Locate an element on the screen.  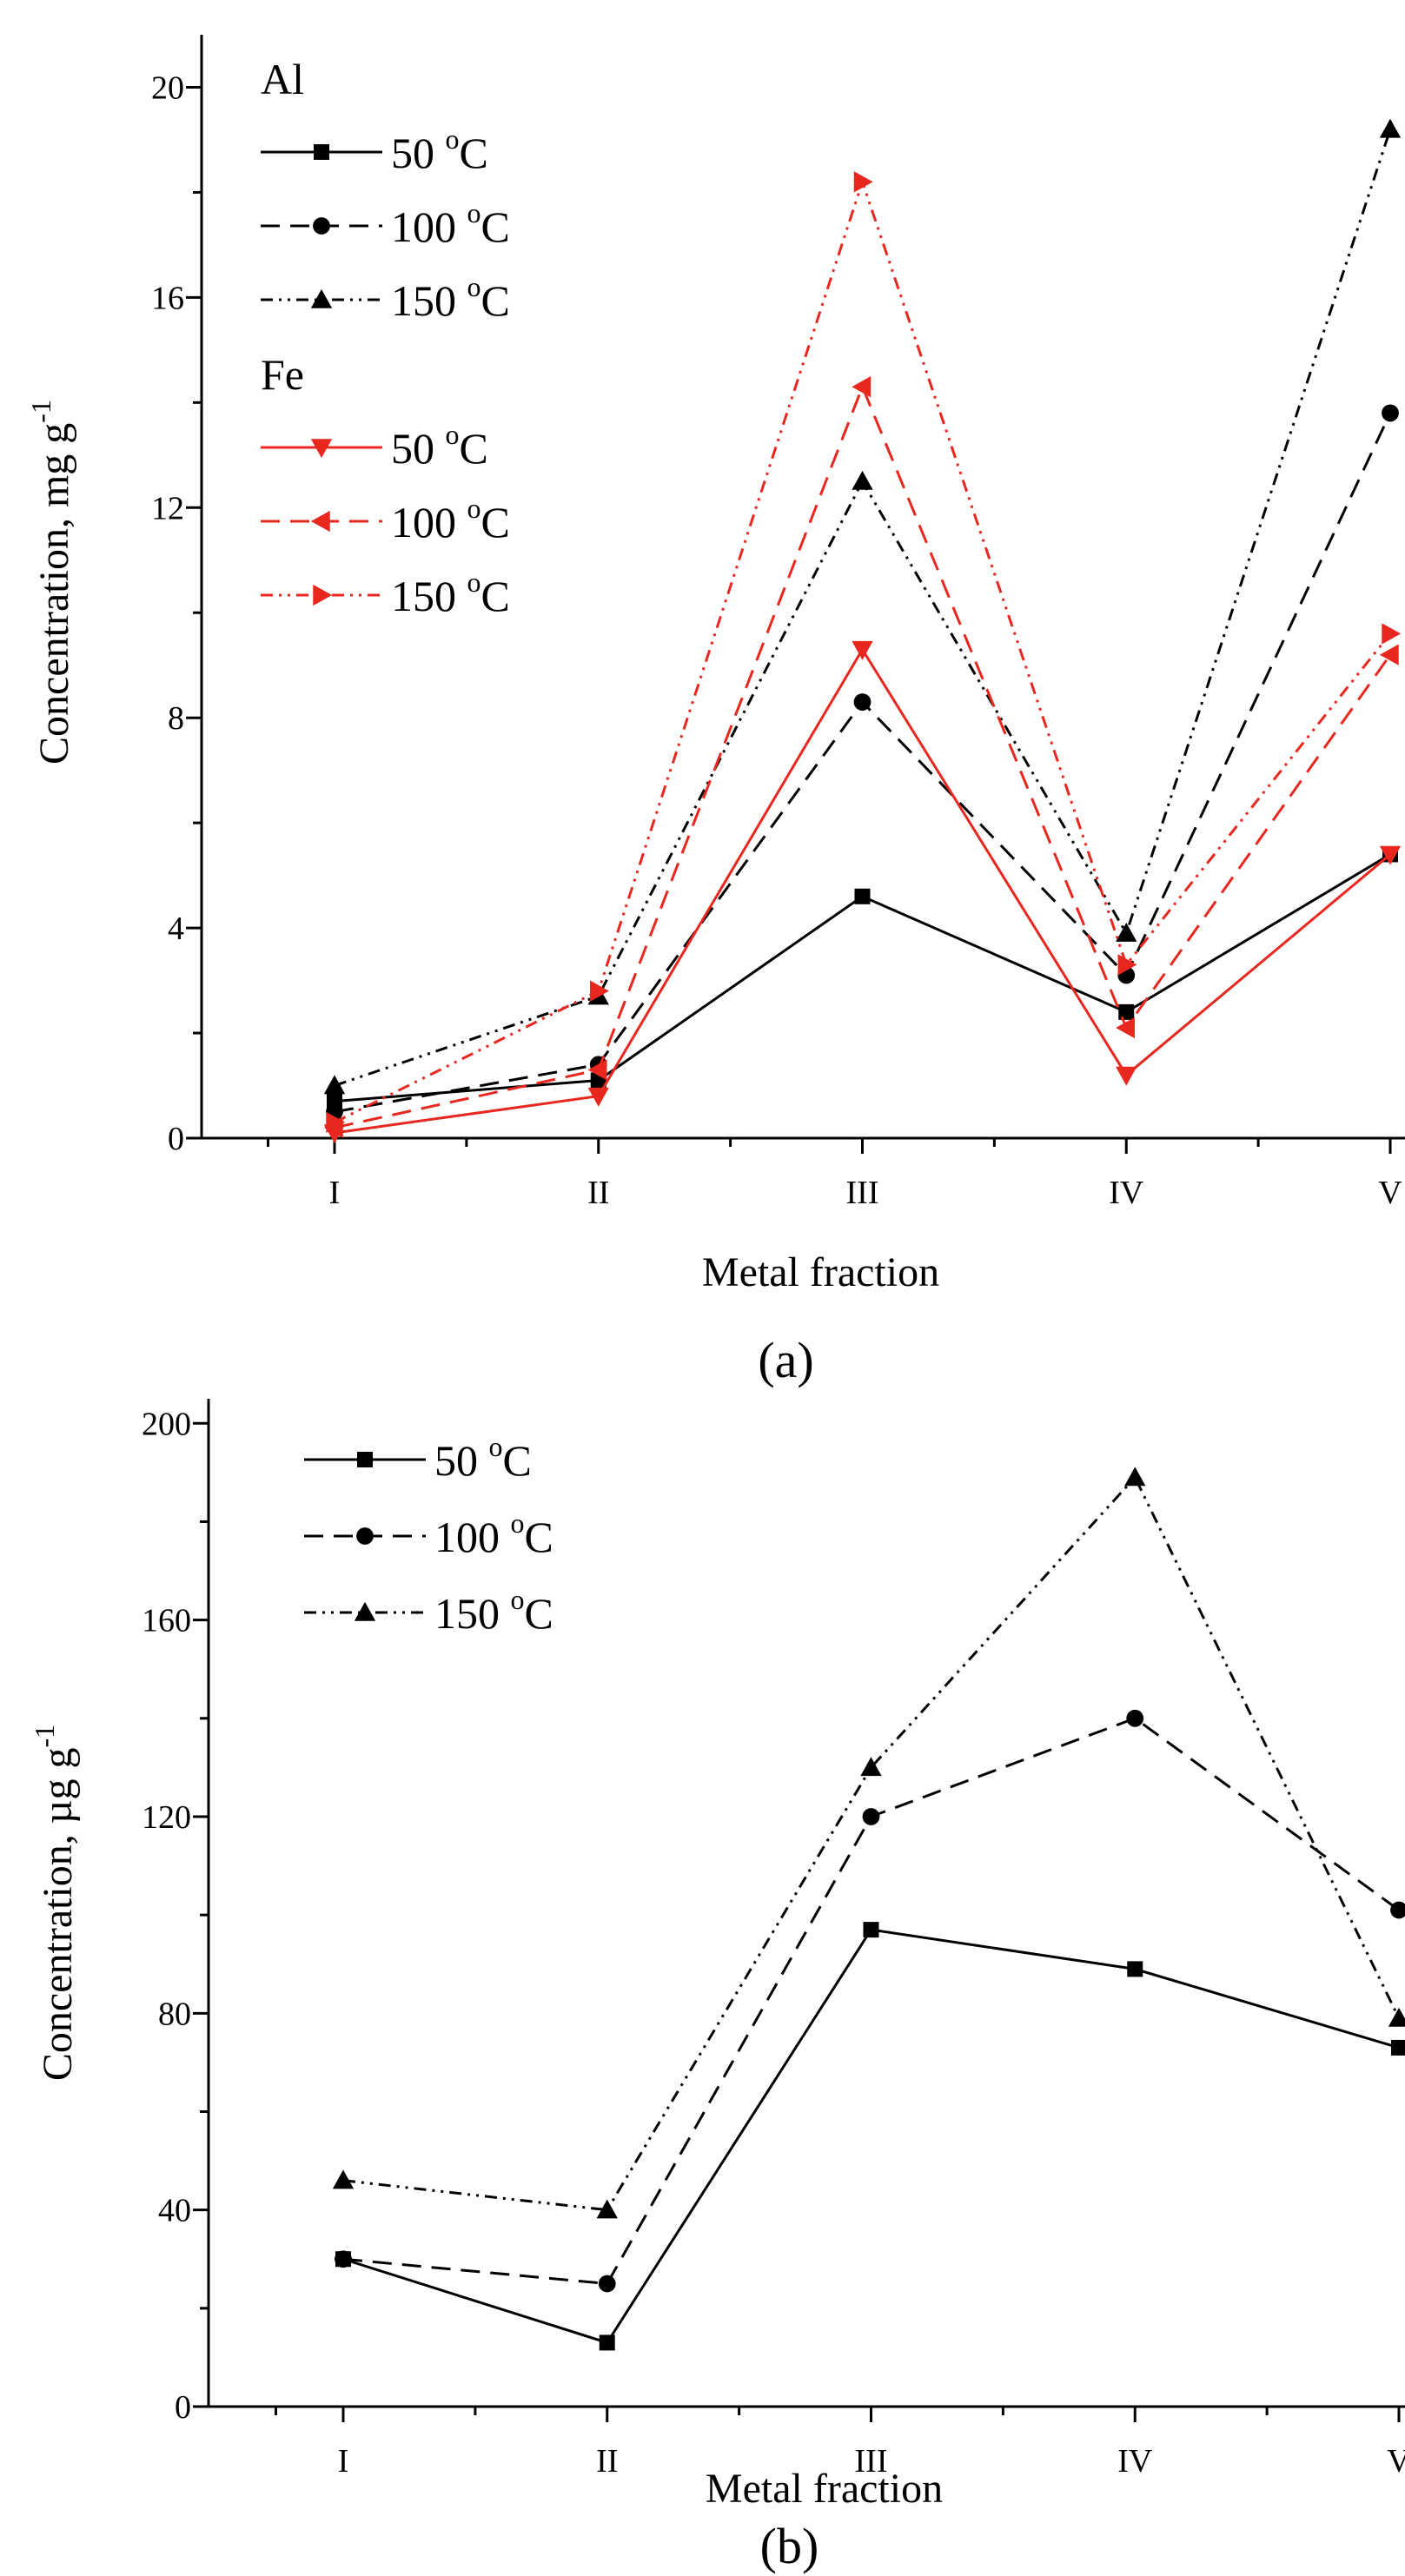
y-tick-label: 20 is located at coordinates (168, 88).